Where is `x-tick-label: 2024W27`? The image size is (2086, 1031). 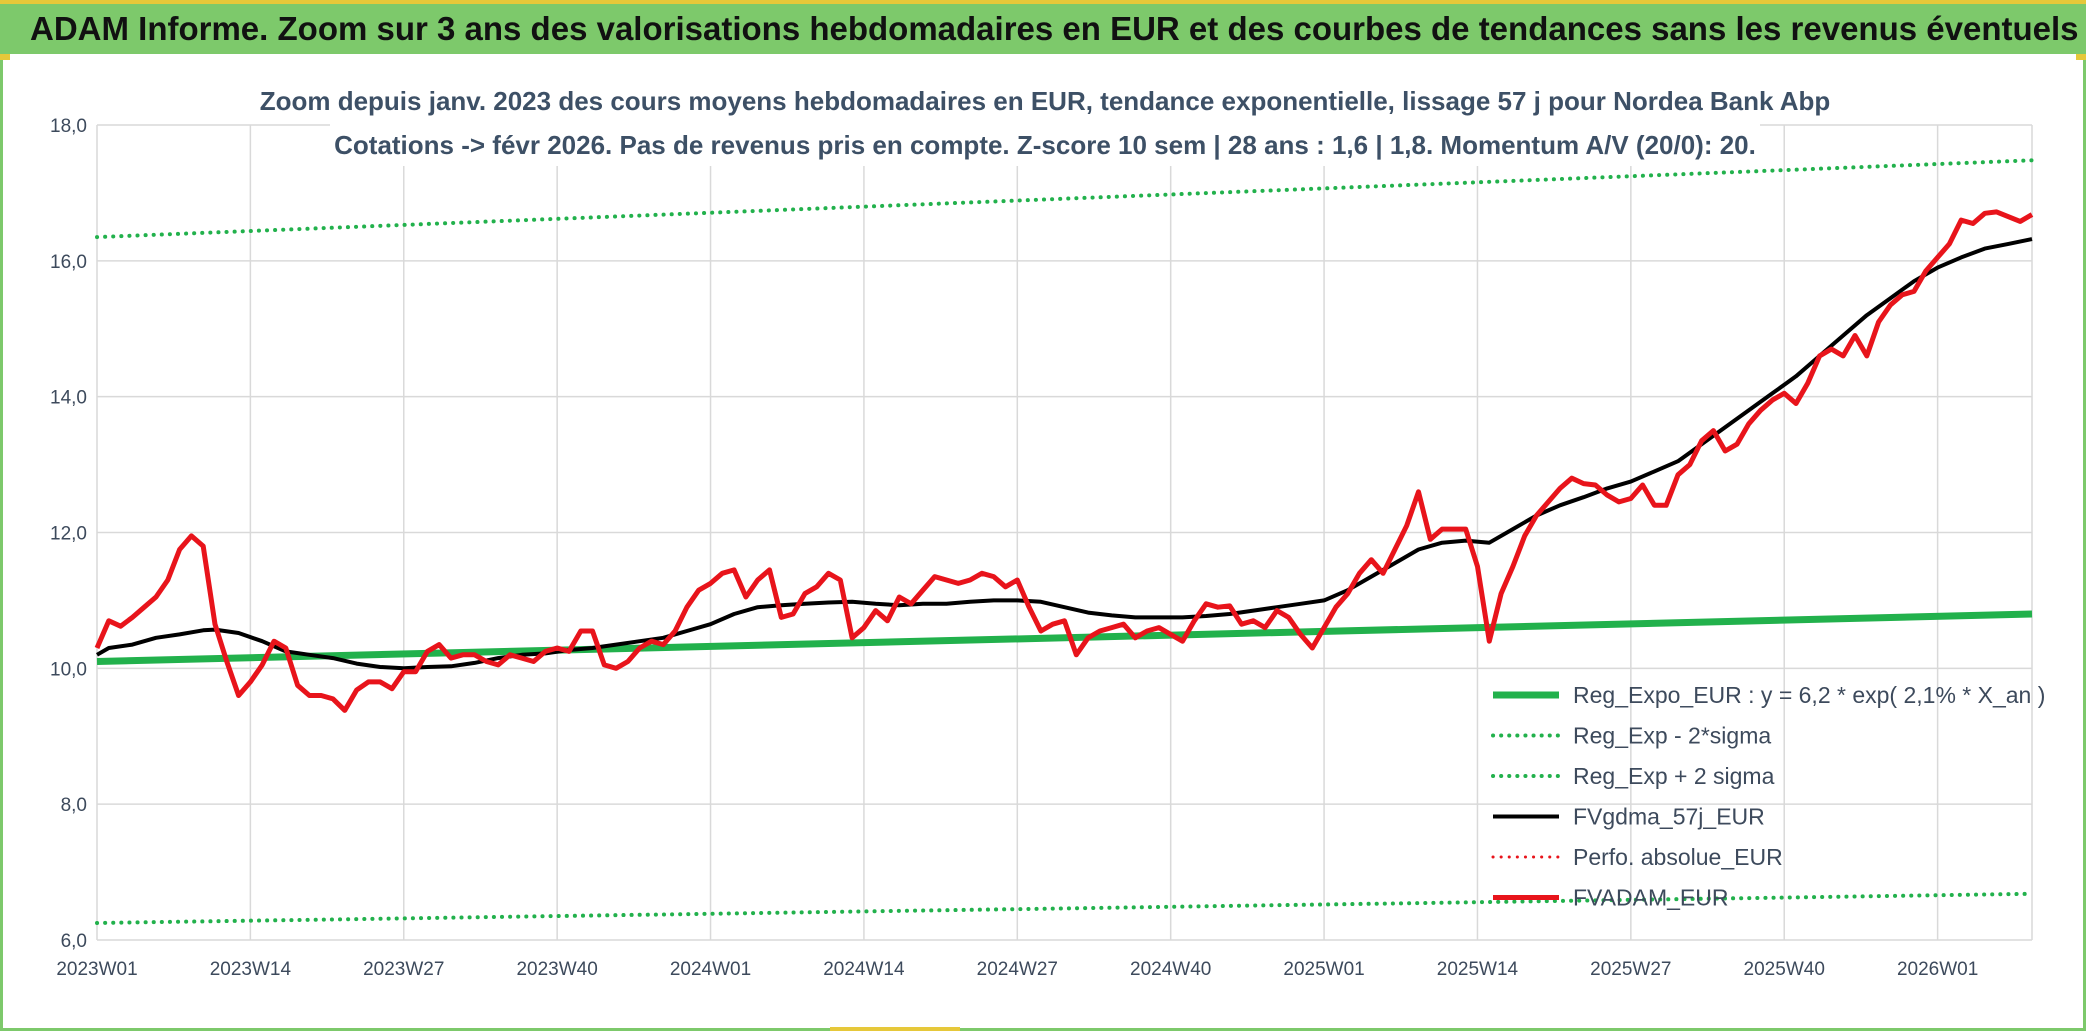
x-tick-label: 2024W27 is located at coordinates (1017, 969).